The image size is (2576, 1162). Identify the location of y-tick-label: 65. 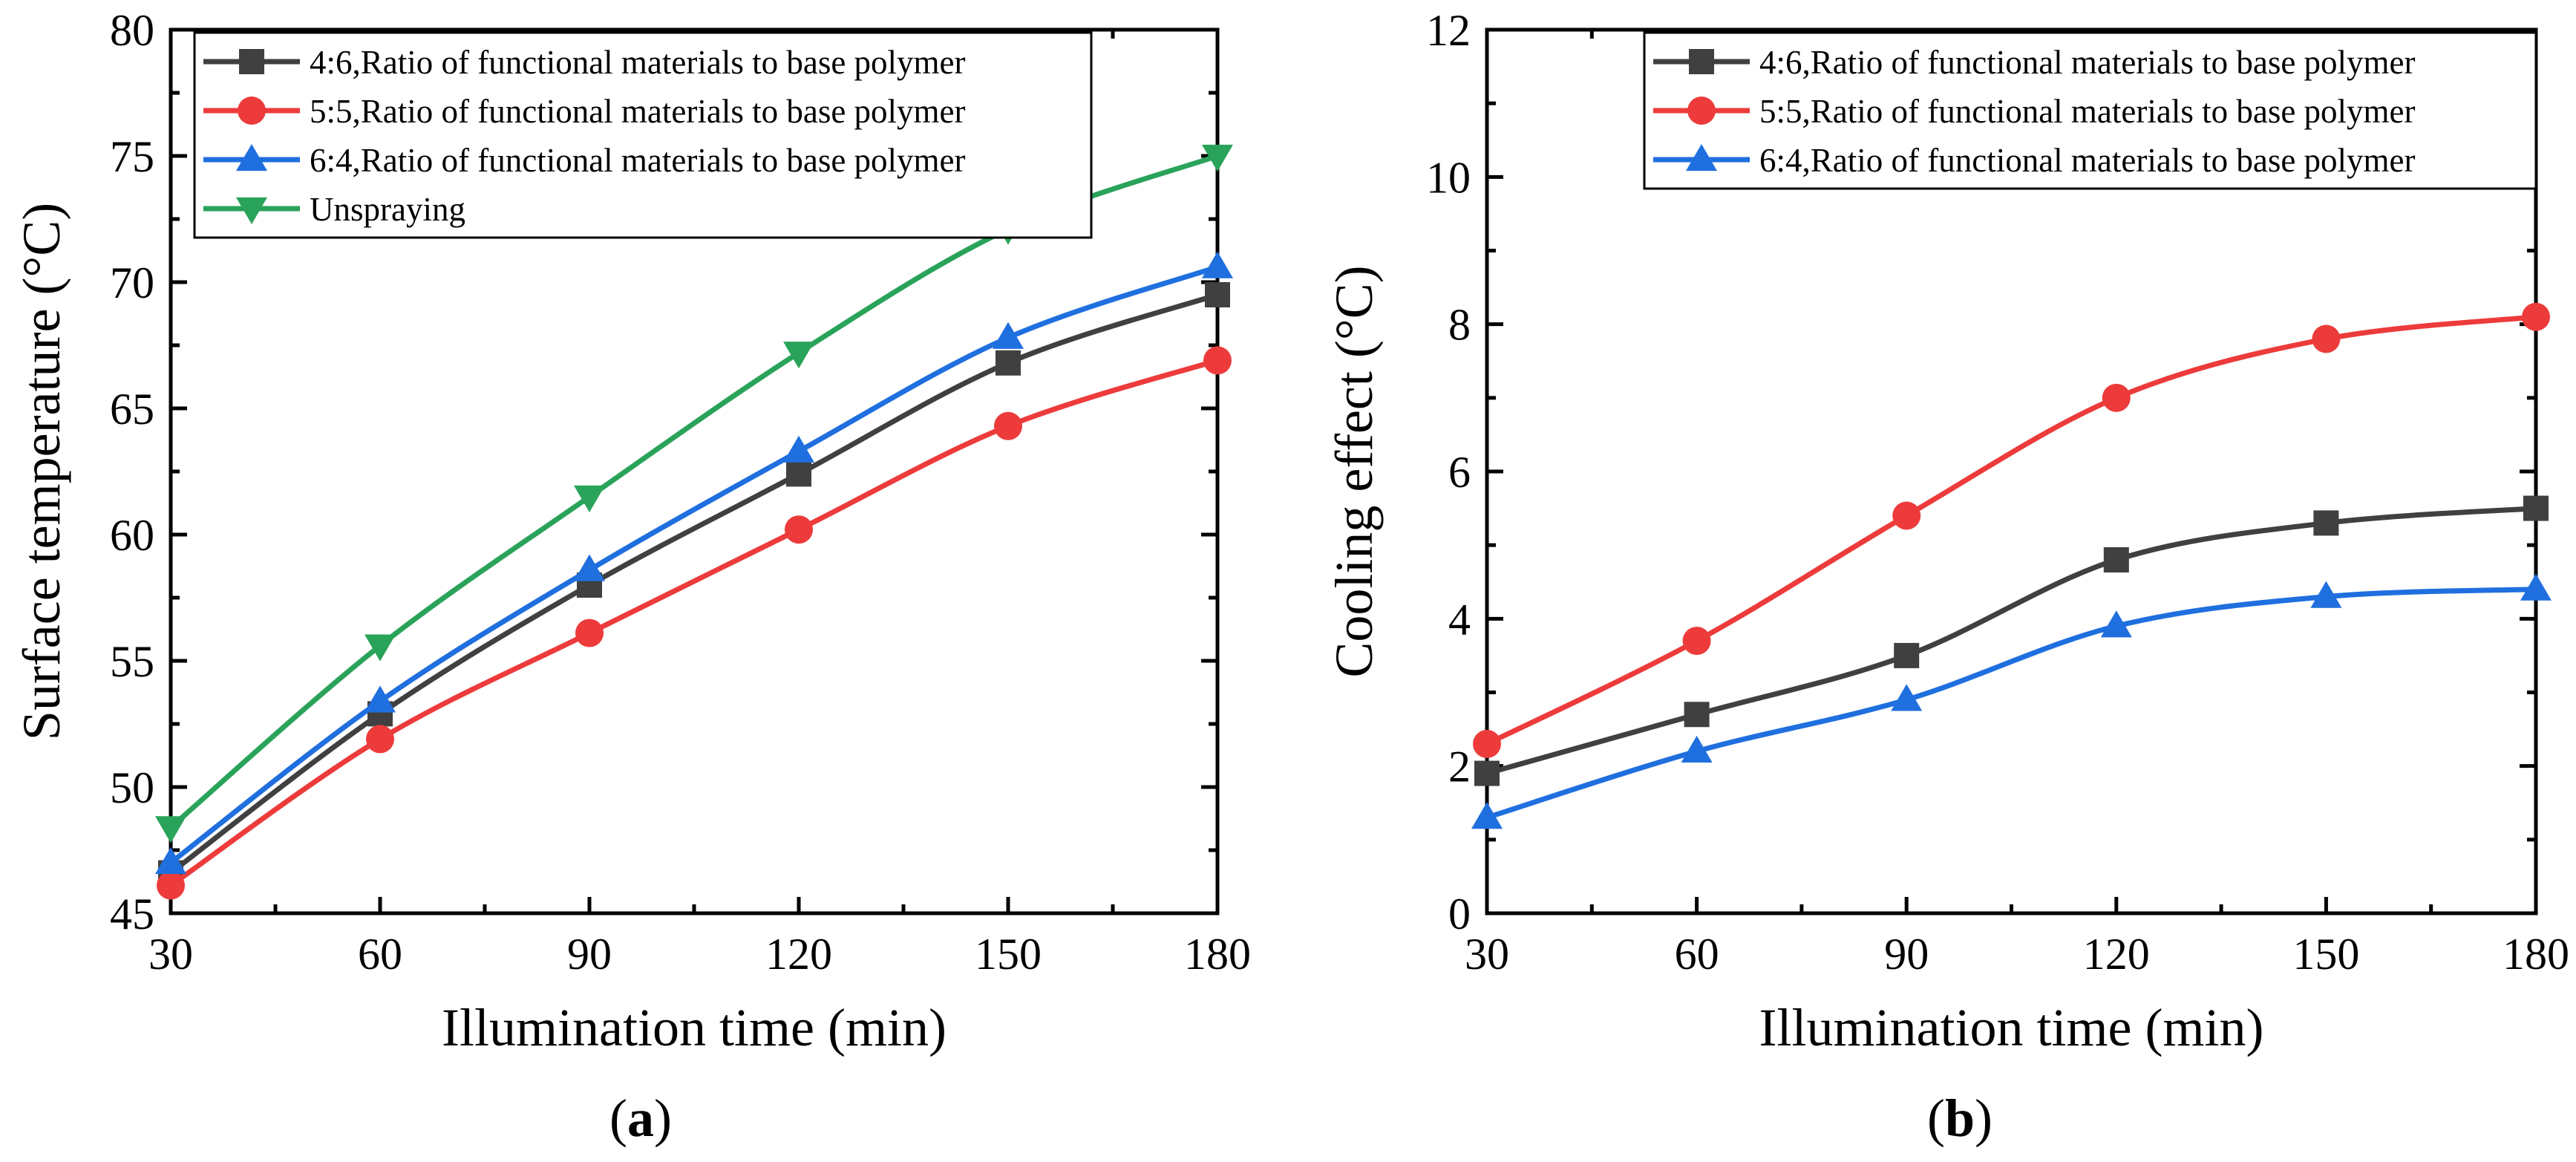
(132, 409).